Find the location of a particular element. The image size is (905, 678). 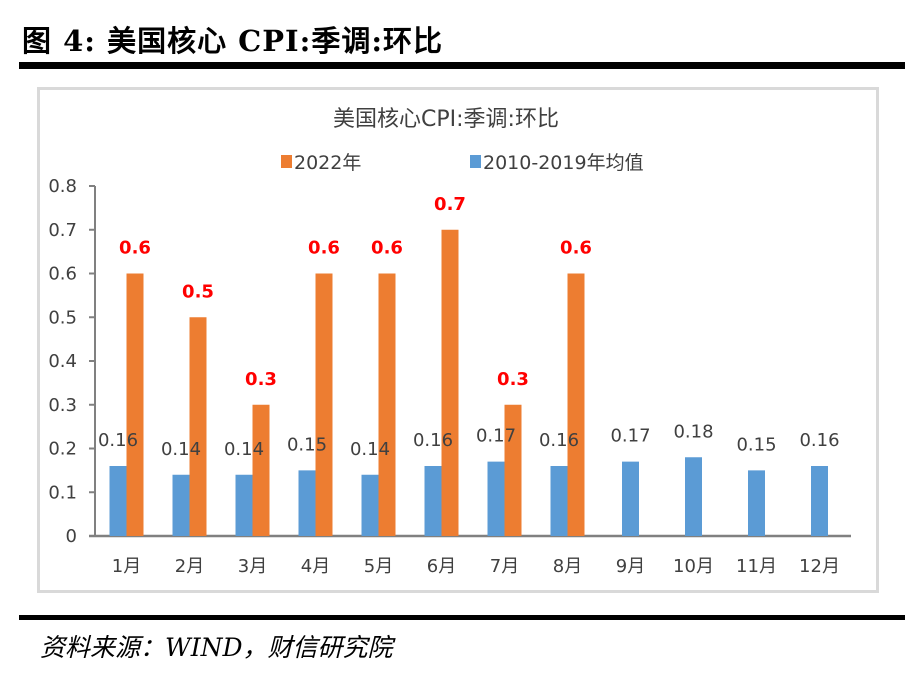

data-label-2022: 0.5 is located at coordinates (198, 291).